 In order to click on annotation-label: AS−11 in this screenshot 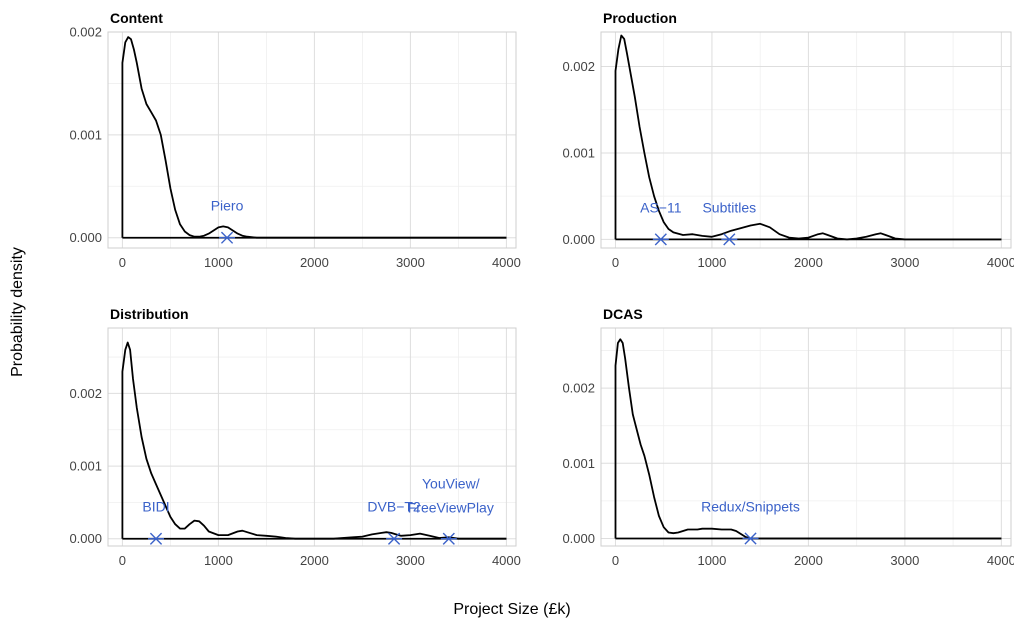, I will do `click(661, 207)`.